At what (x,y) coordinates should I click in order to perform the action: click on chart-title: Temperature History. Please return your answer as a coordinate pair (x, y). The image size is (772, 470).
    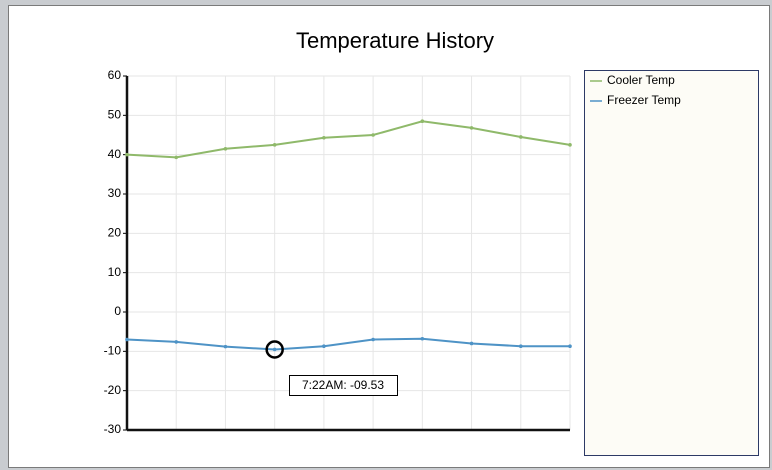
    Looking at the image, I should click on (395, 40).